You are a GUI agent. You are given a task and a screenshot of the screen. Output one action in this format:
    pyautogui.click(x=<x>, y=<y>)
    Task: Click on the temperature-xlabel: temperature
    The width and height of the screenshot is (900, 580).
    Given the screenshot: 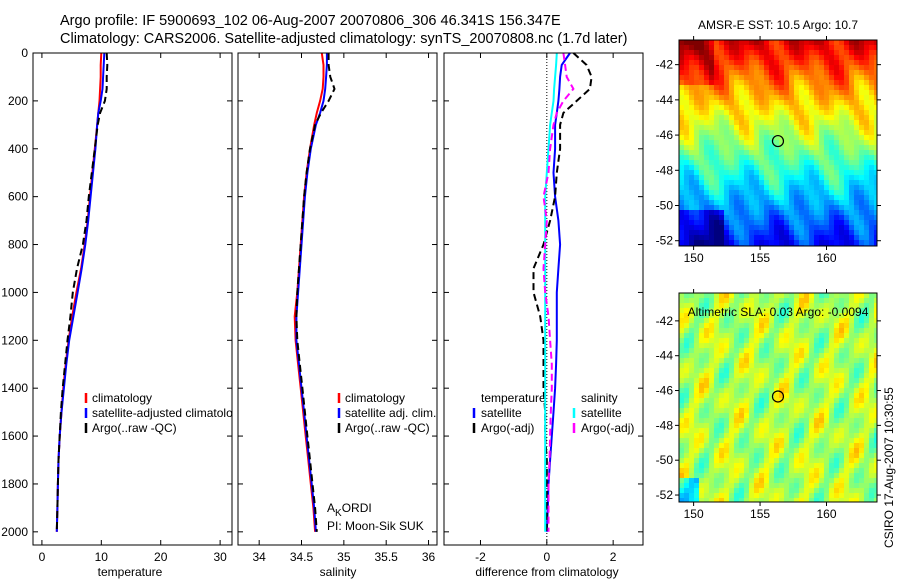 What is the action you would take?
    pyautogui.click(x=130, y=572)
    